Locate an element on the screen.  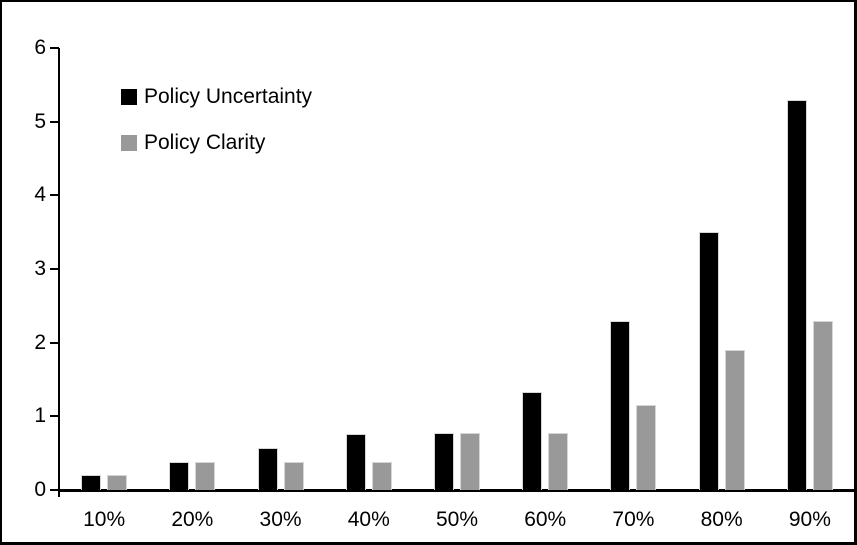
x-label-30: 30% is located at coordinates (280, 519).